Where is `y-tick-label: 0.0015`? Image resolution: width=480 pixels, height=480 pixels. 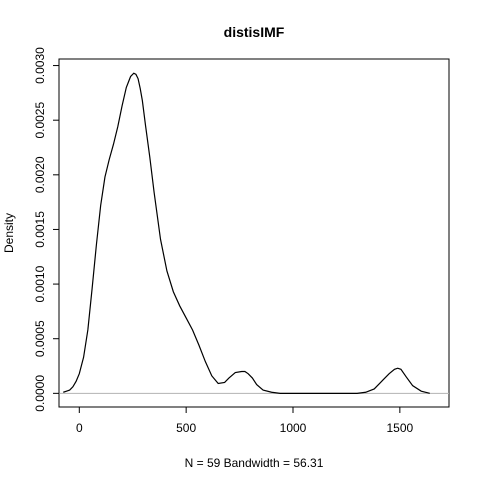
y-tick-label: 0.0015 is located at coordinates (40, 229).